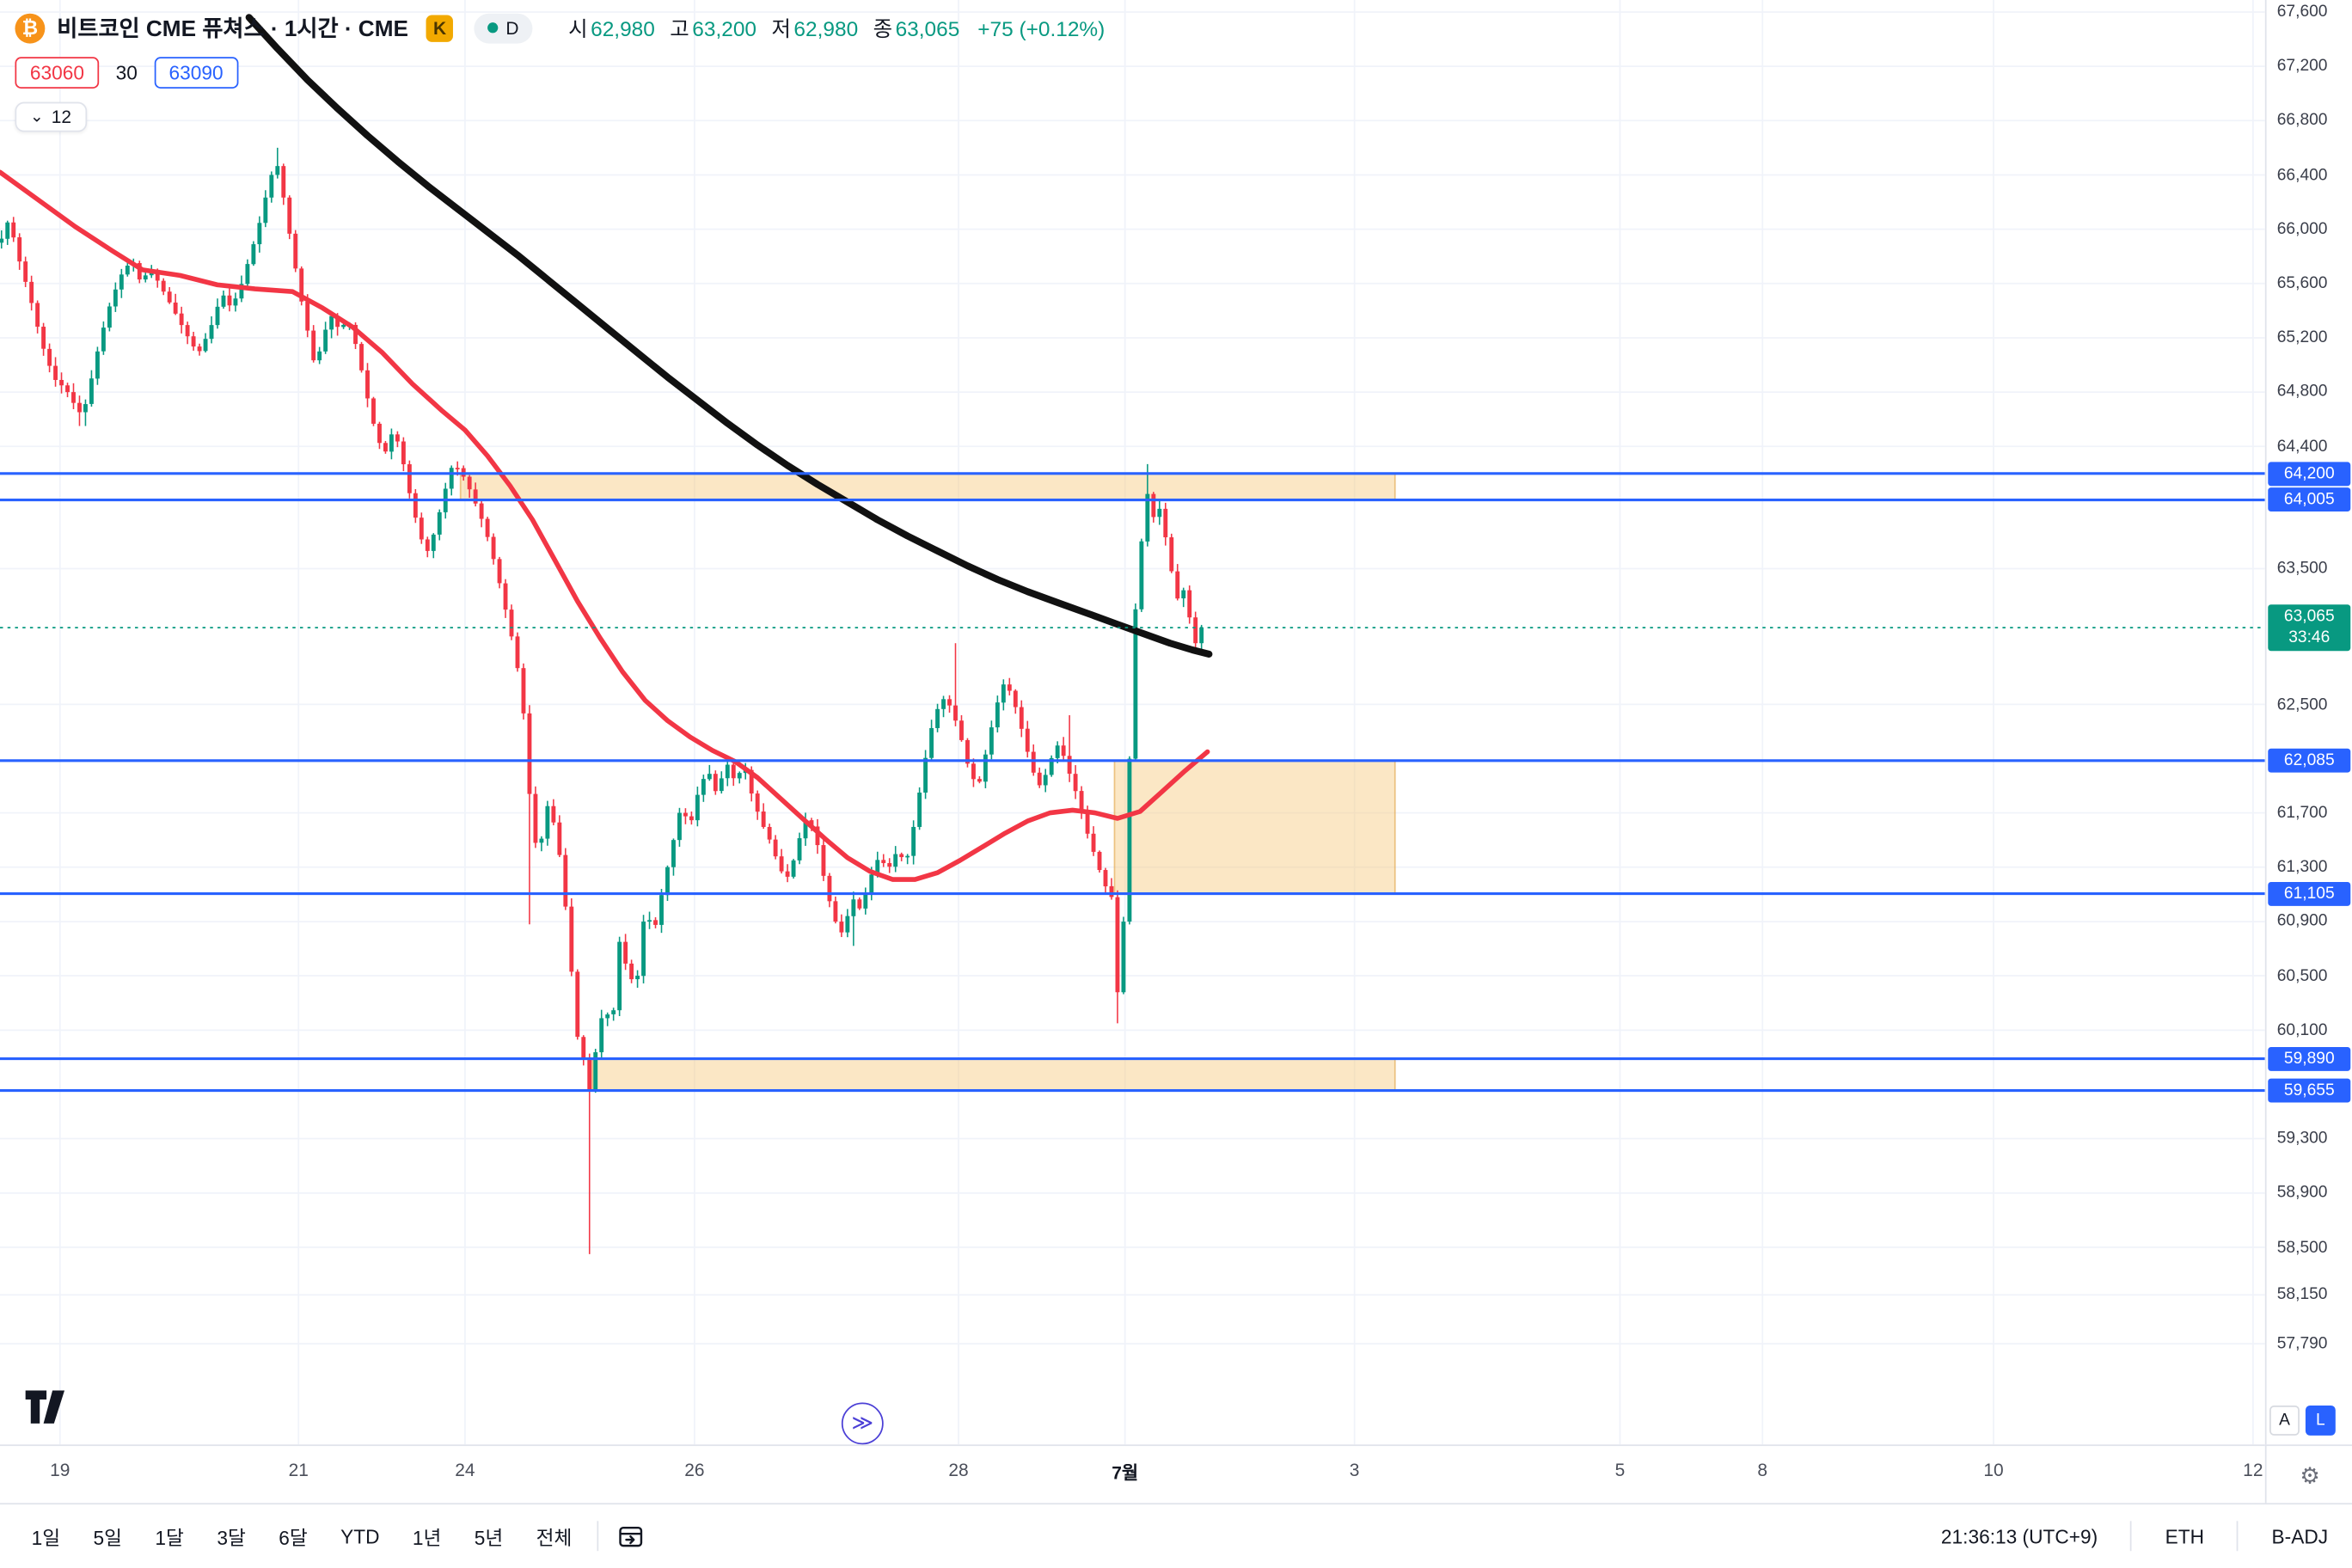 This screenshot has height=1568, width=2352. I want to click on range-button-1: 5일, so click(107, 1536).